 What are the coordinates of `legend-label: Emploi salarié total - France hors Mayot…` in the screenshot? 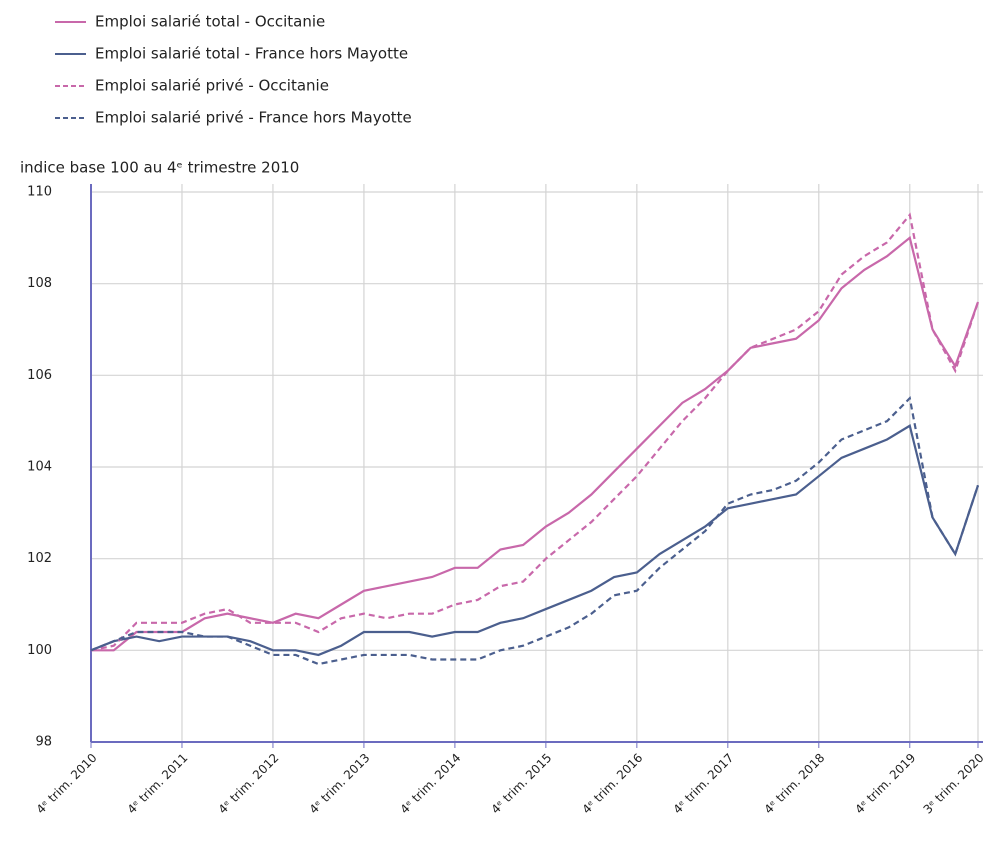 It's located at (251, 54).